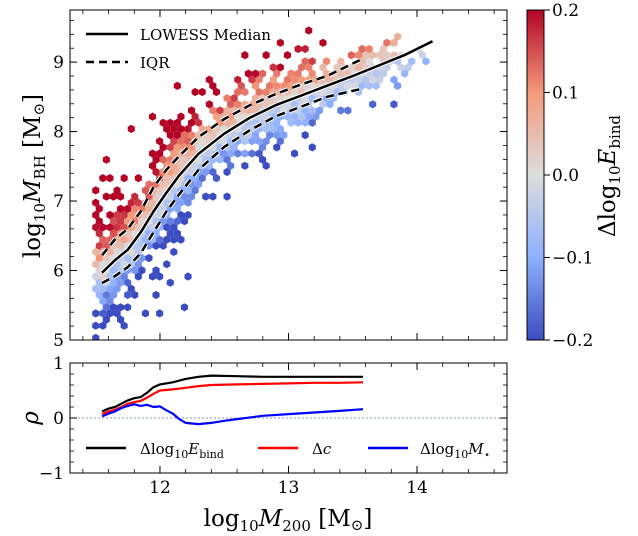 The image size is (638, 536). Describe the element at coordinates (58, 202) in the screenshot. I see `y-tick-label: 7` at that location.